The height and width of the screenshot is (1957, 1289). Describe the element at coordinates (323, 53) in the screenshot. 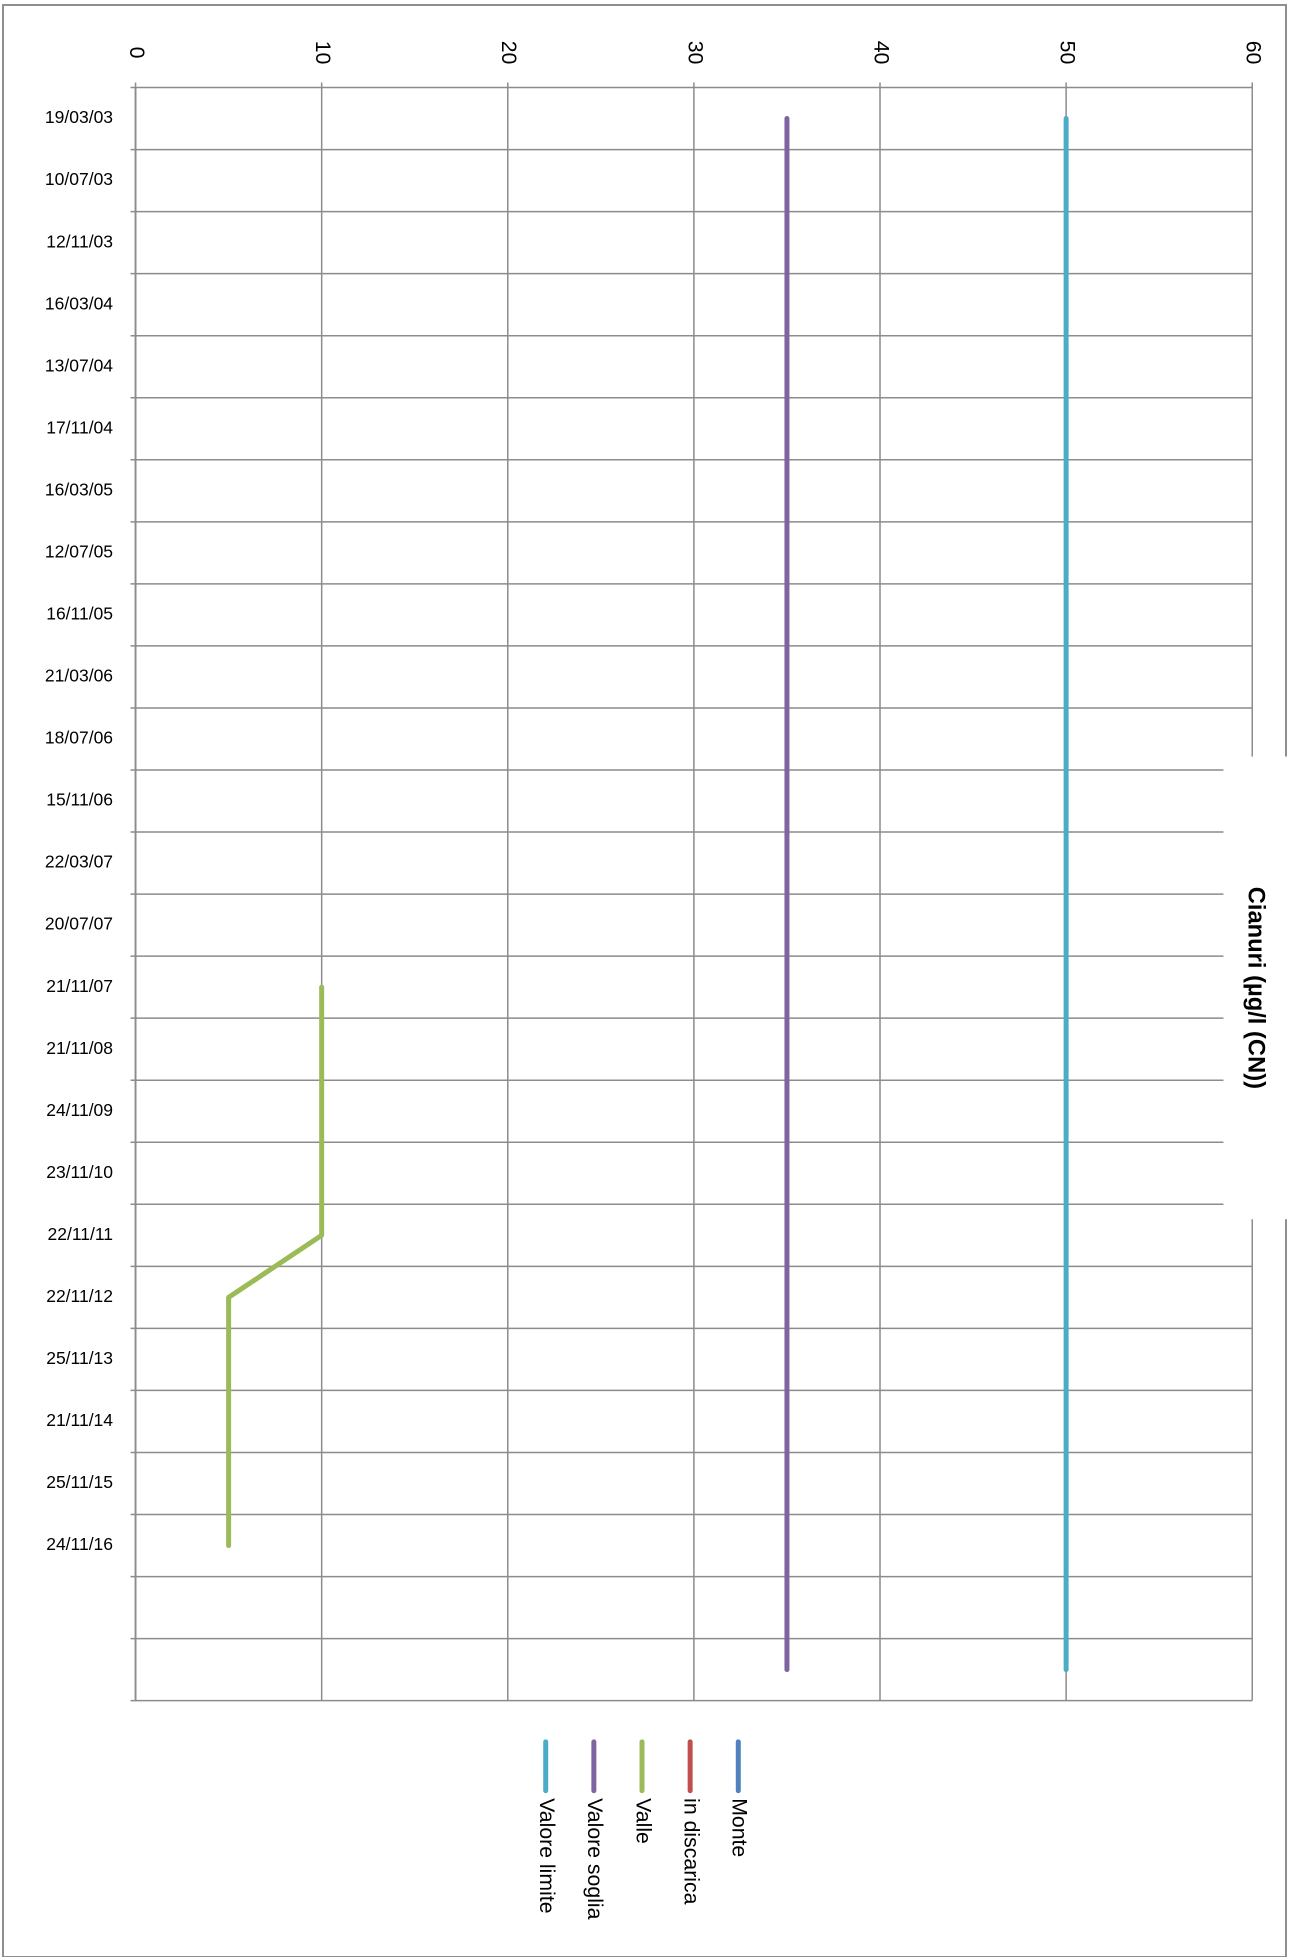

I see `x-tick-label: 10` at that location.